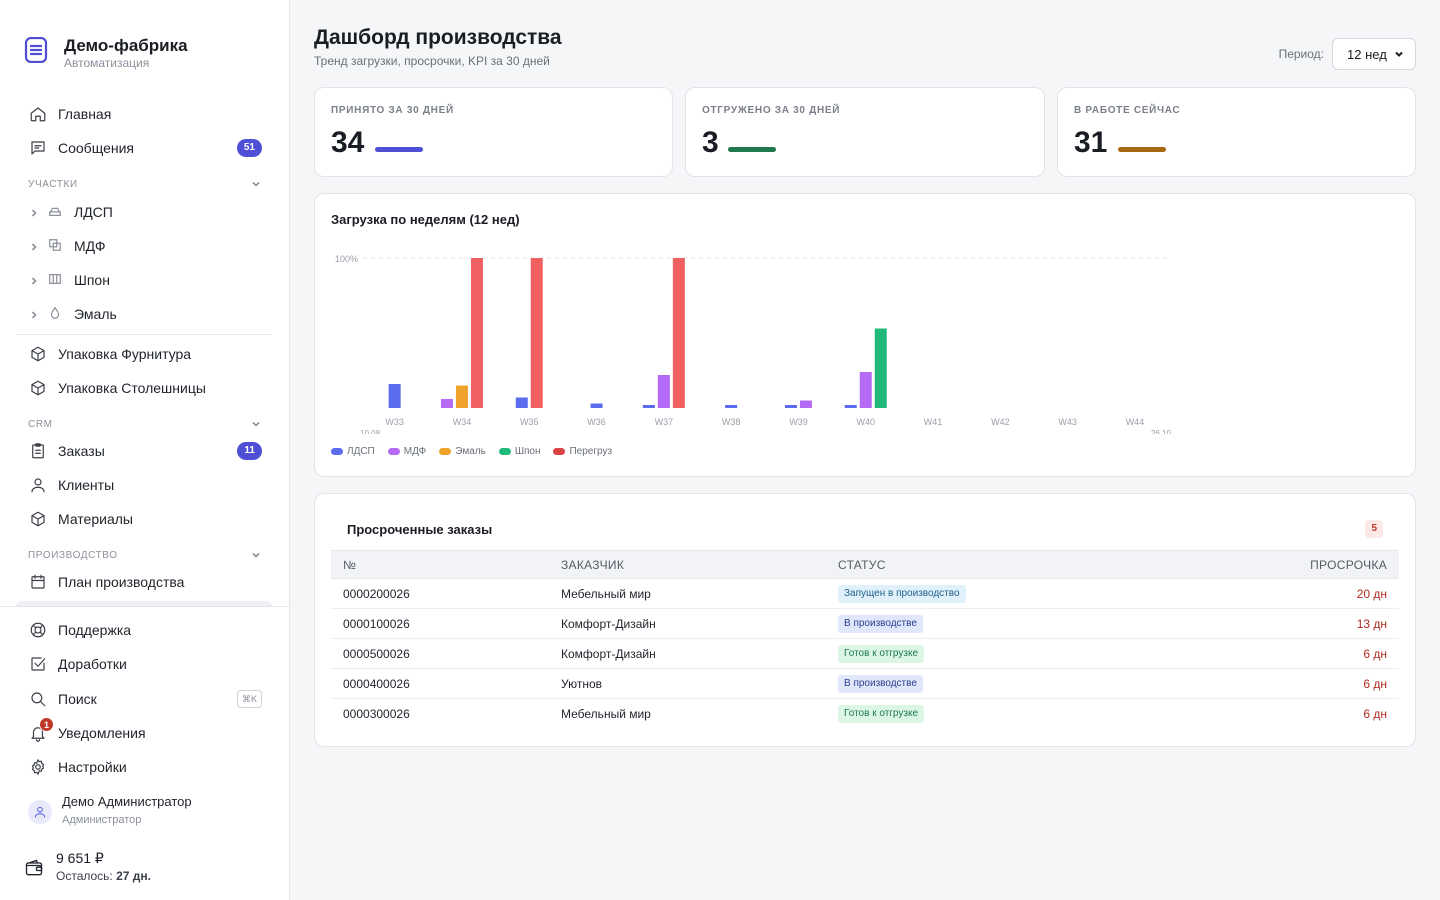 The width and height of the screenshot is (1440, 900). What do you see at coordinates (145, 699) in the screenshot?
I see `sidebar-item-search: Поиск ⌘K` at bounding box center [145, 699].